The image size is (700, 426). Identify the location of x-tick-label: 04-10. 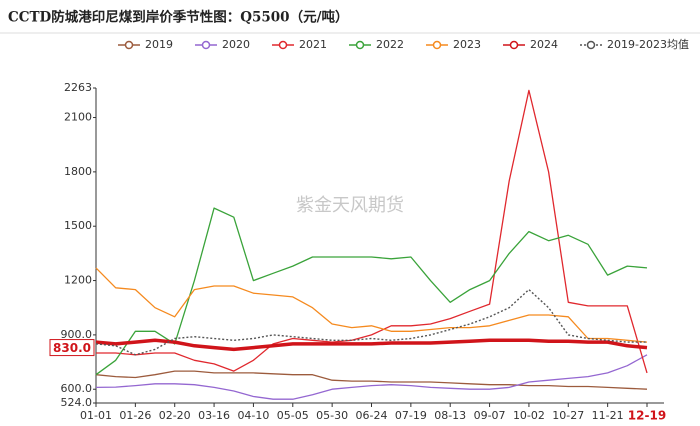
(253, 415).